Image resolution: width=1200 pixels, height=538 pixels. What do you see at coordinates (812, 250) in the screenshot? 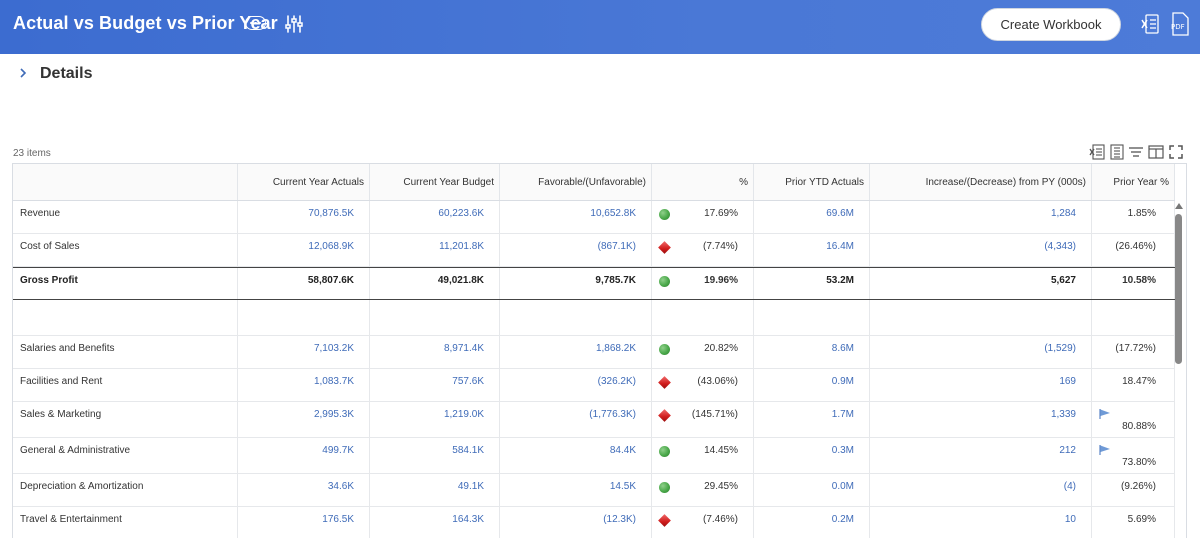
I see `cell-prior-ytd: 16.4M` at bounding box center [812, 250].